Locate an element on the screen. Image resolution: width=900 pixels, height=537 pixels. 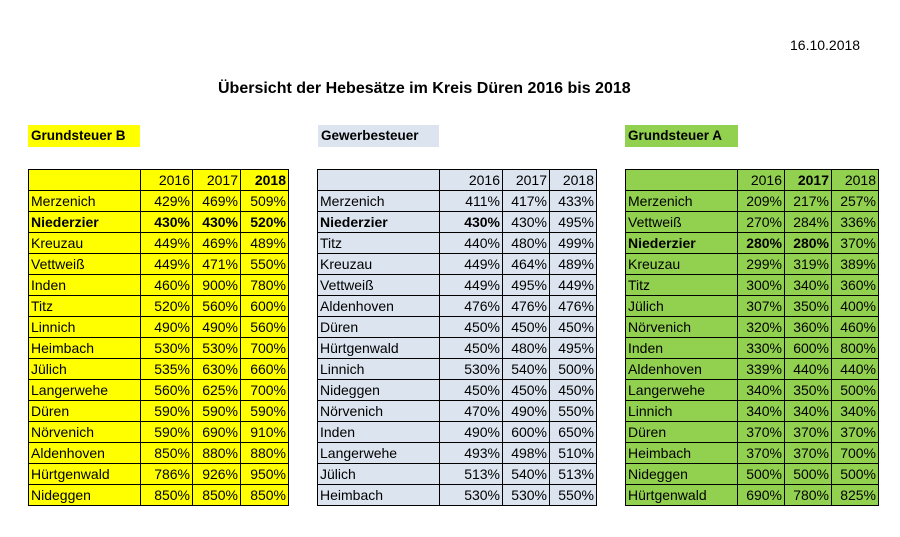
table-row: Hürtgenwald 450% 480% 495% is located at coordinates (457, 348).